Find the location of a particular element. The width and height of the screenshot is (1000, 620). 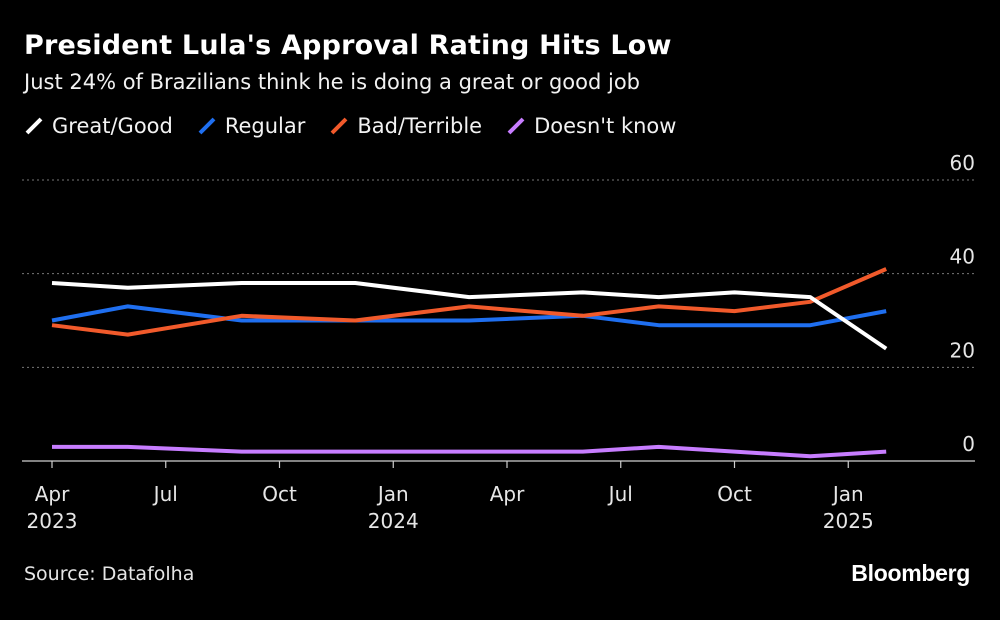

y-tick-label: 0 is located at coordinates (968, 444).